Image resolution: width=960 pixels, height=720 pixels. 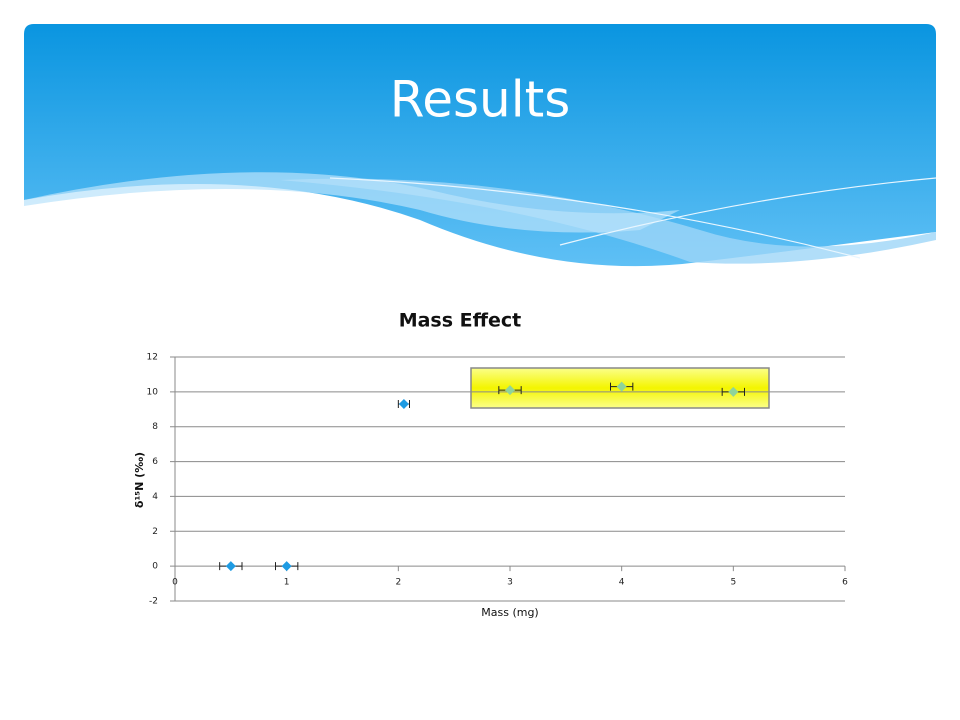 I want to click on y-tick-label: 8, so click(x=155, y=427).